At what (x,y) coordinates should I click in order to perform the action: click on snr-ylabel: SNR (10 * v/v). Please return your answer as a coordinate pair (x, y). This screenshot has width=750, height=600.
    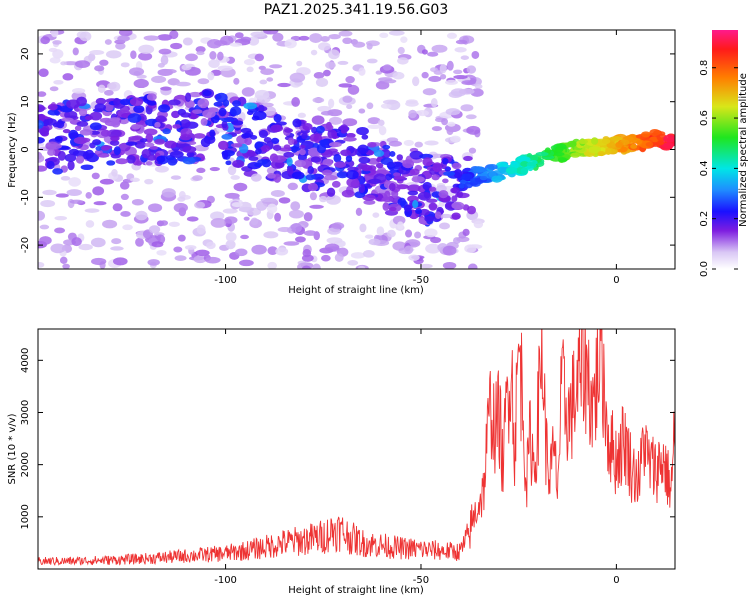
    Looking at the image, I should click on (12, 448).